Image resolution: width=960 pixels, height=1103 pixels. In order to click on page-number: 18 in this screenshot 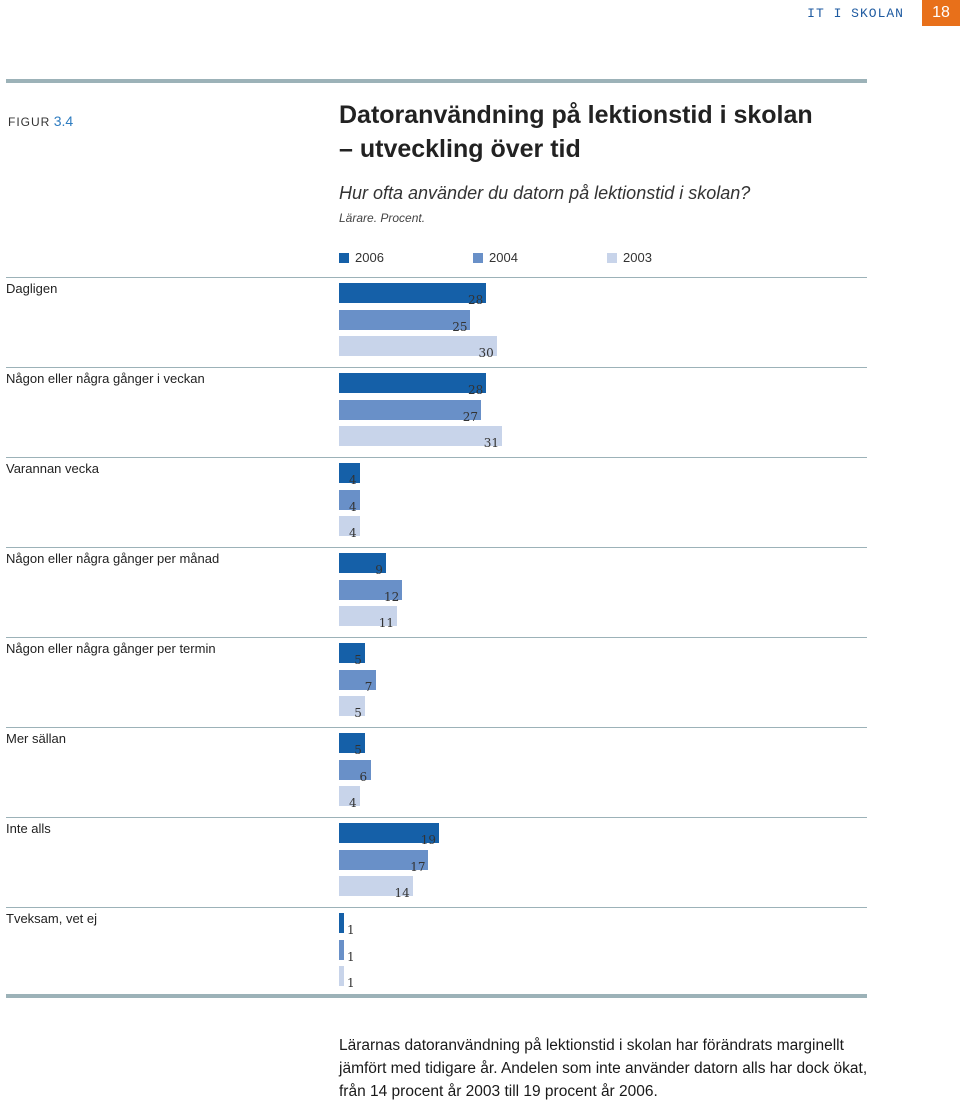, I will do `click(941, 13)`.